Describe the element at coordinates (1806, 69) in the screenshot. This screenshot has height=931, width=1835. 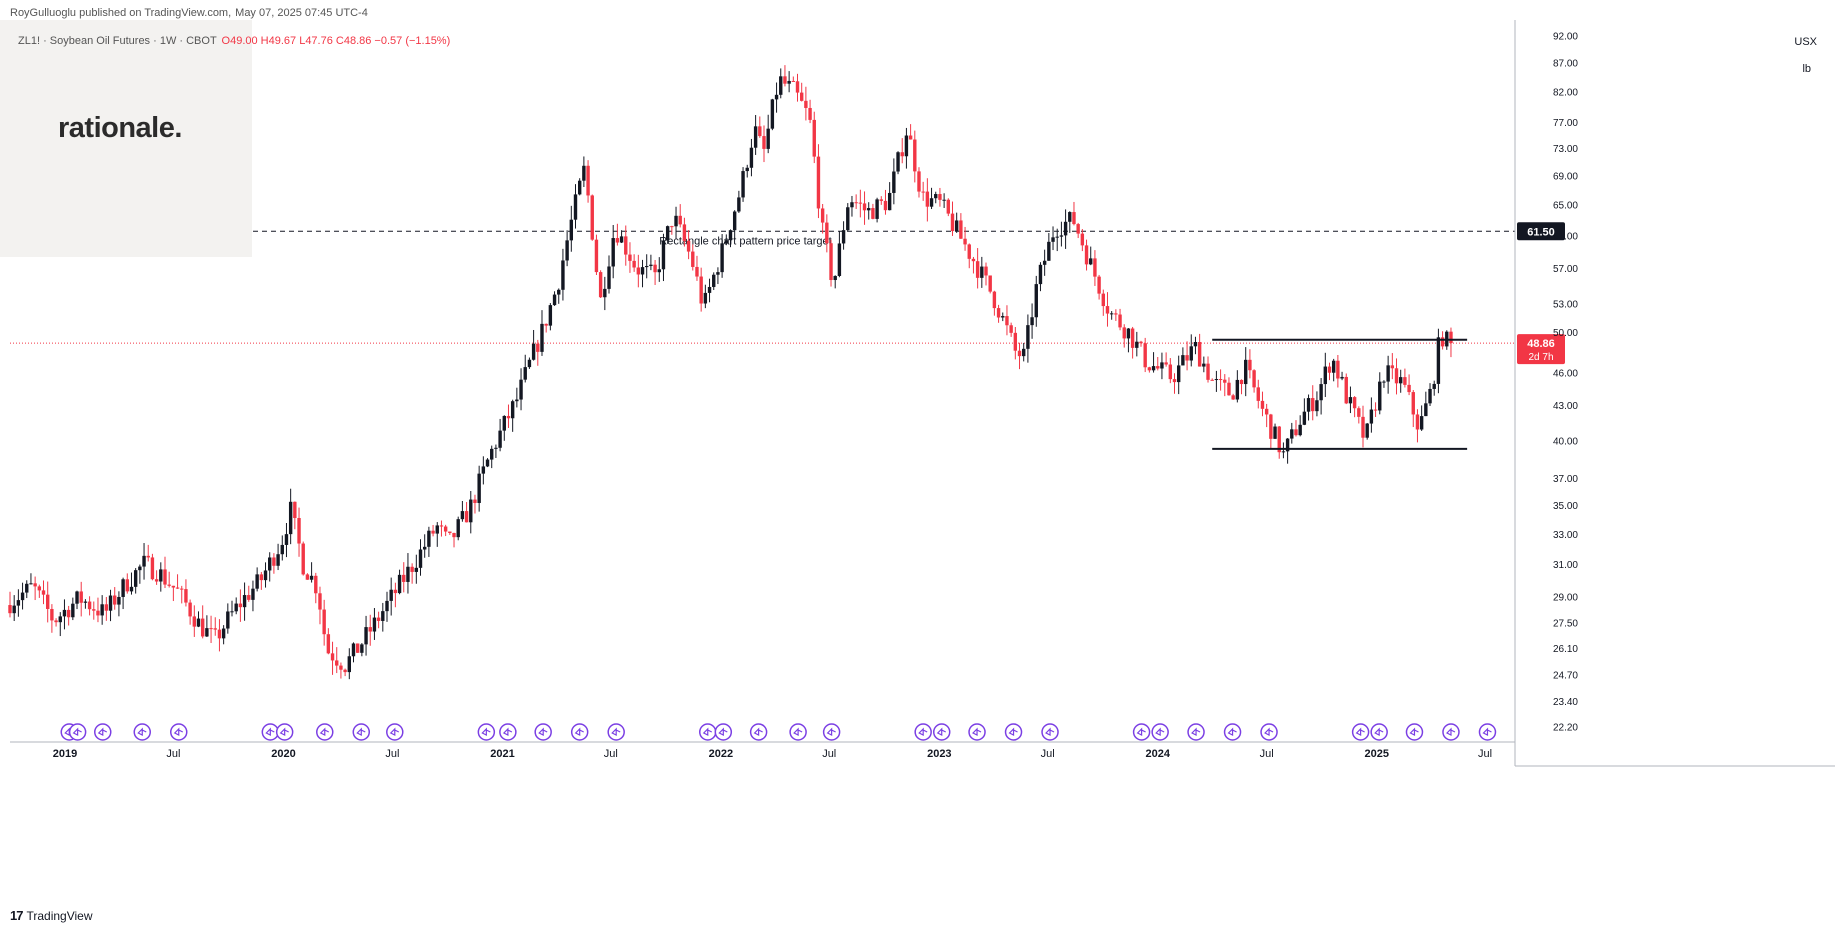
I see `unit-label: lb` at that location.